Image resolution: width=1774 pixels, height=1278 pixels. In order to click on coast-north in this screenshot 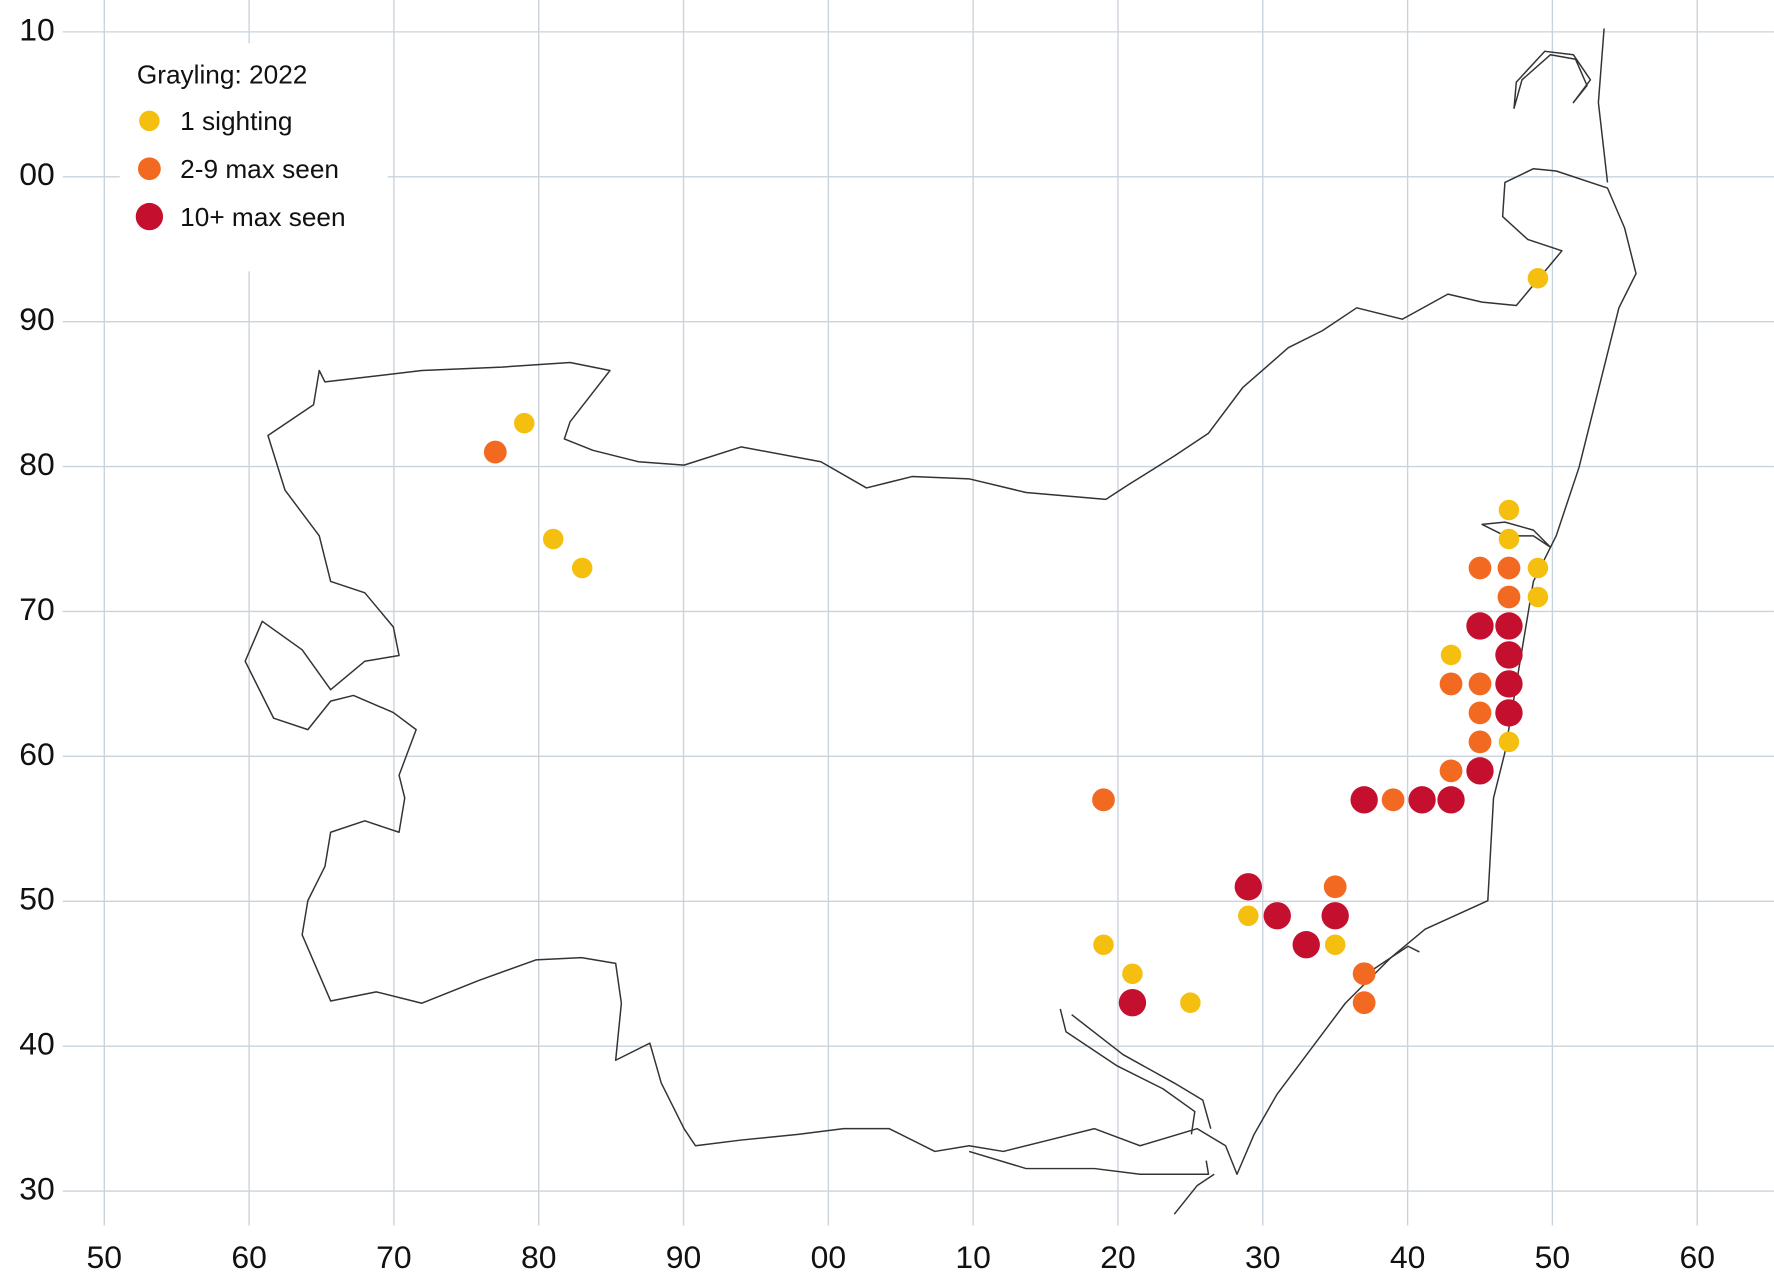, I will do `click(1561, 105)`.